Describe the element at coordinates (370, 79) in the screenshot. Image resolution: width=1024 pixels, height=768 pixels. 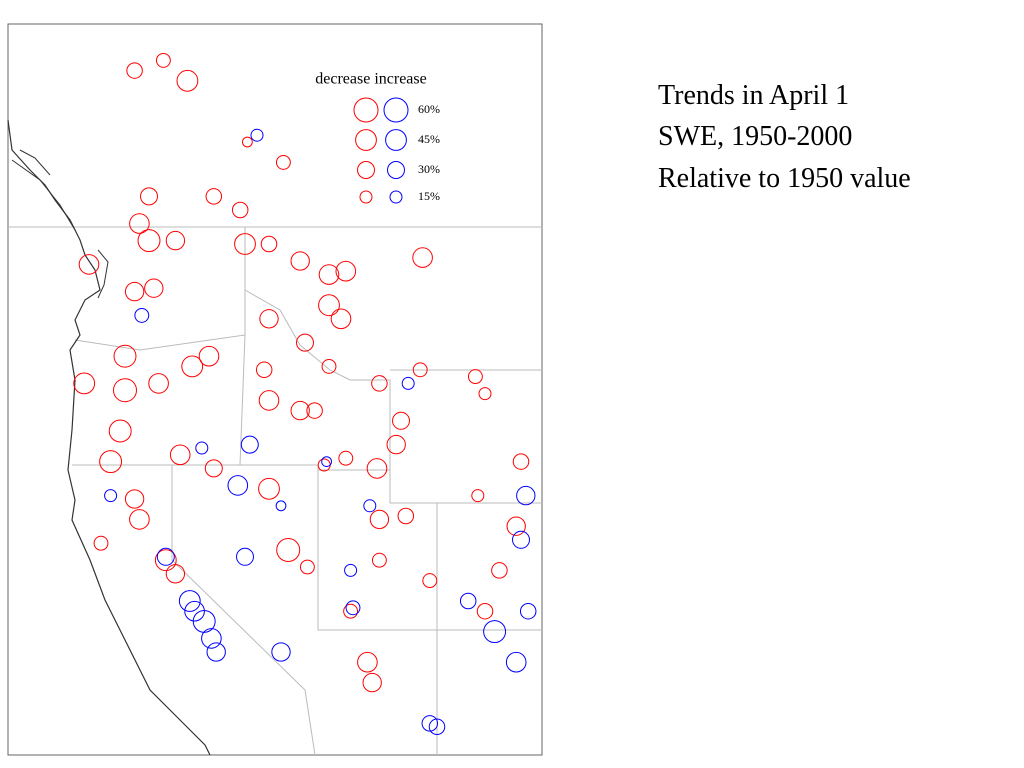
I see `legend-header: decrease increase` at that location.